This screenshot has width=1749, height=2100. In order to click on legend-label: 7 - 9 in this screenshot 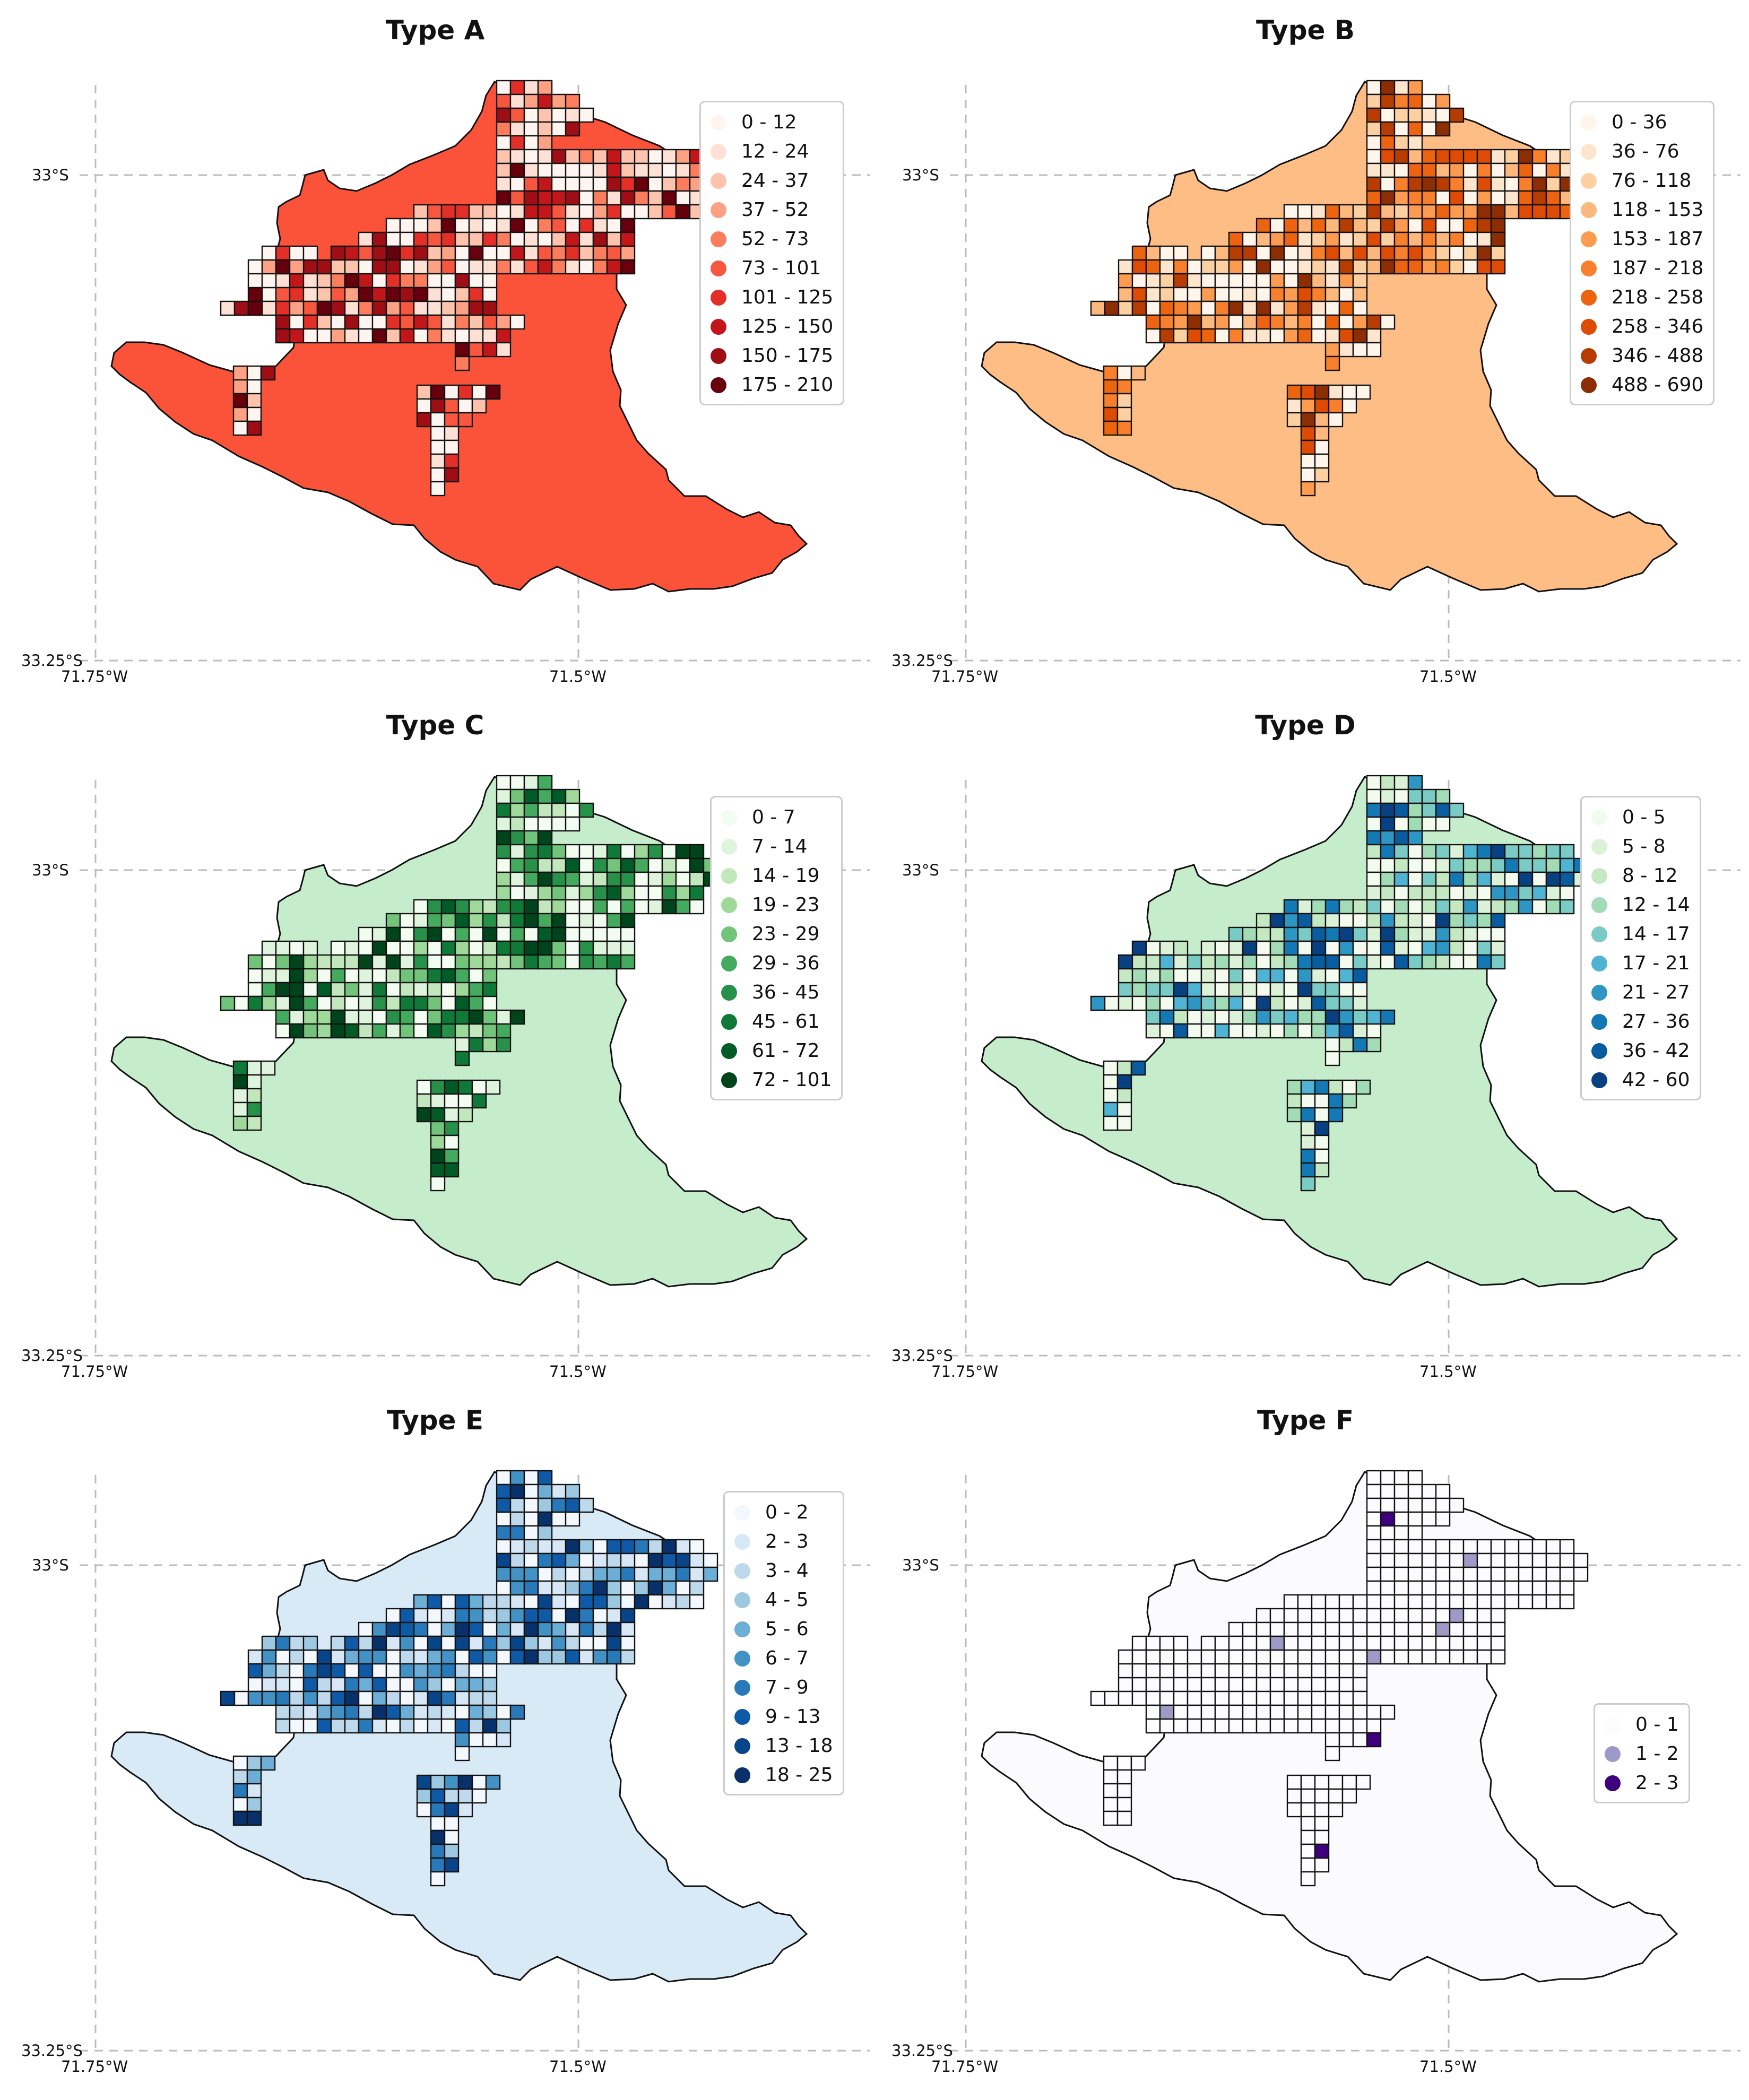, I will do `click(787, 1688)`.